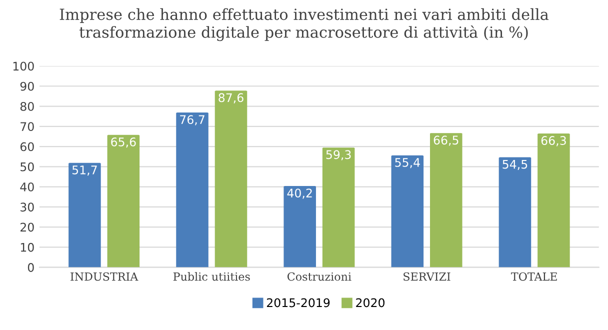  Describe the element at coordinates (515, 165) in the screenshot. I see `data-label: 54,5` at that location.